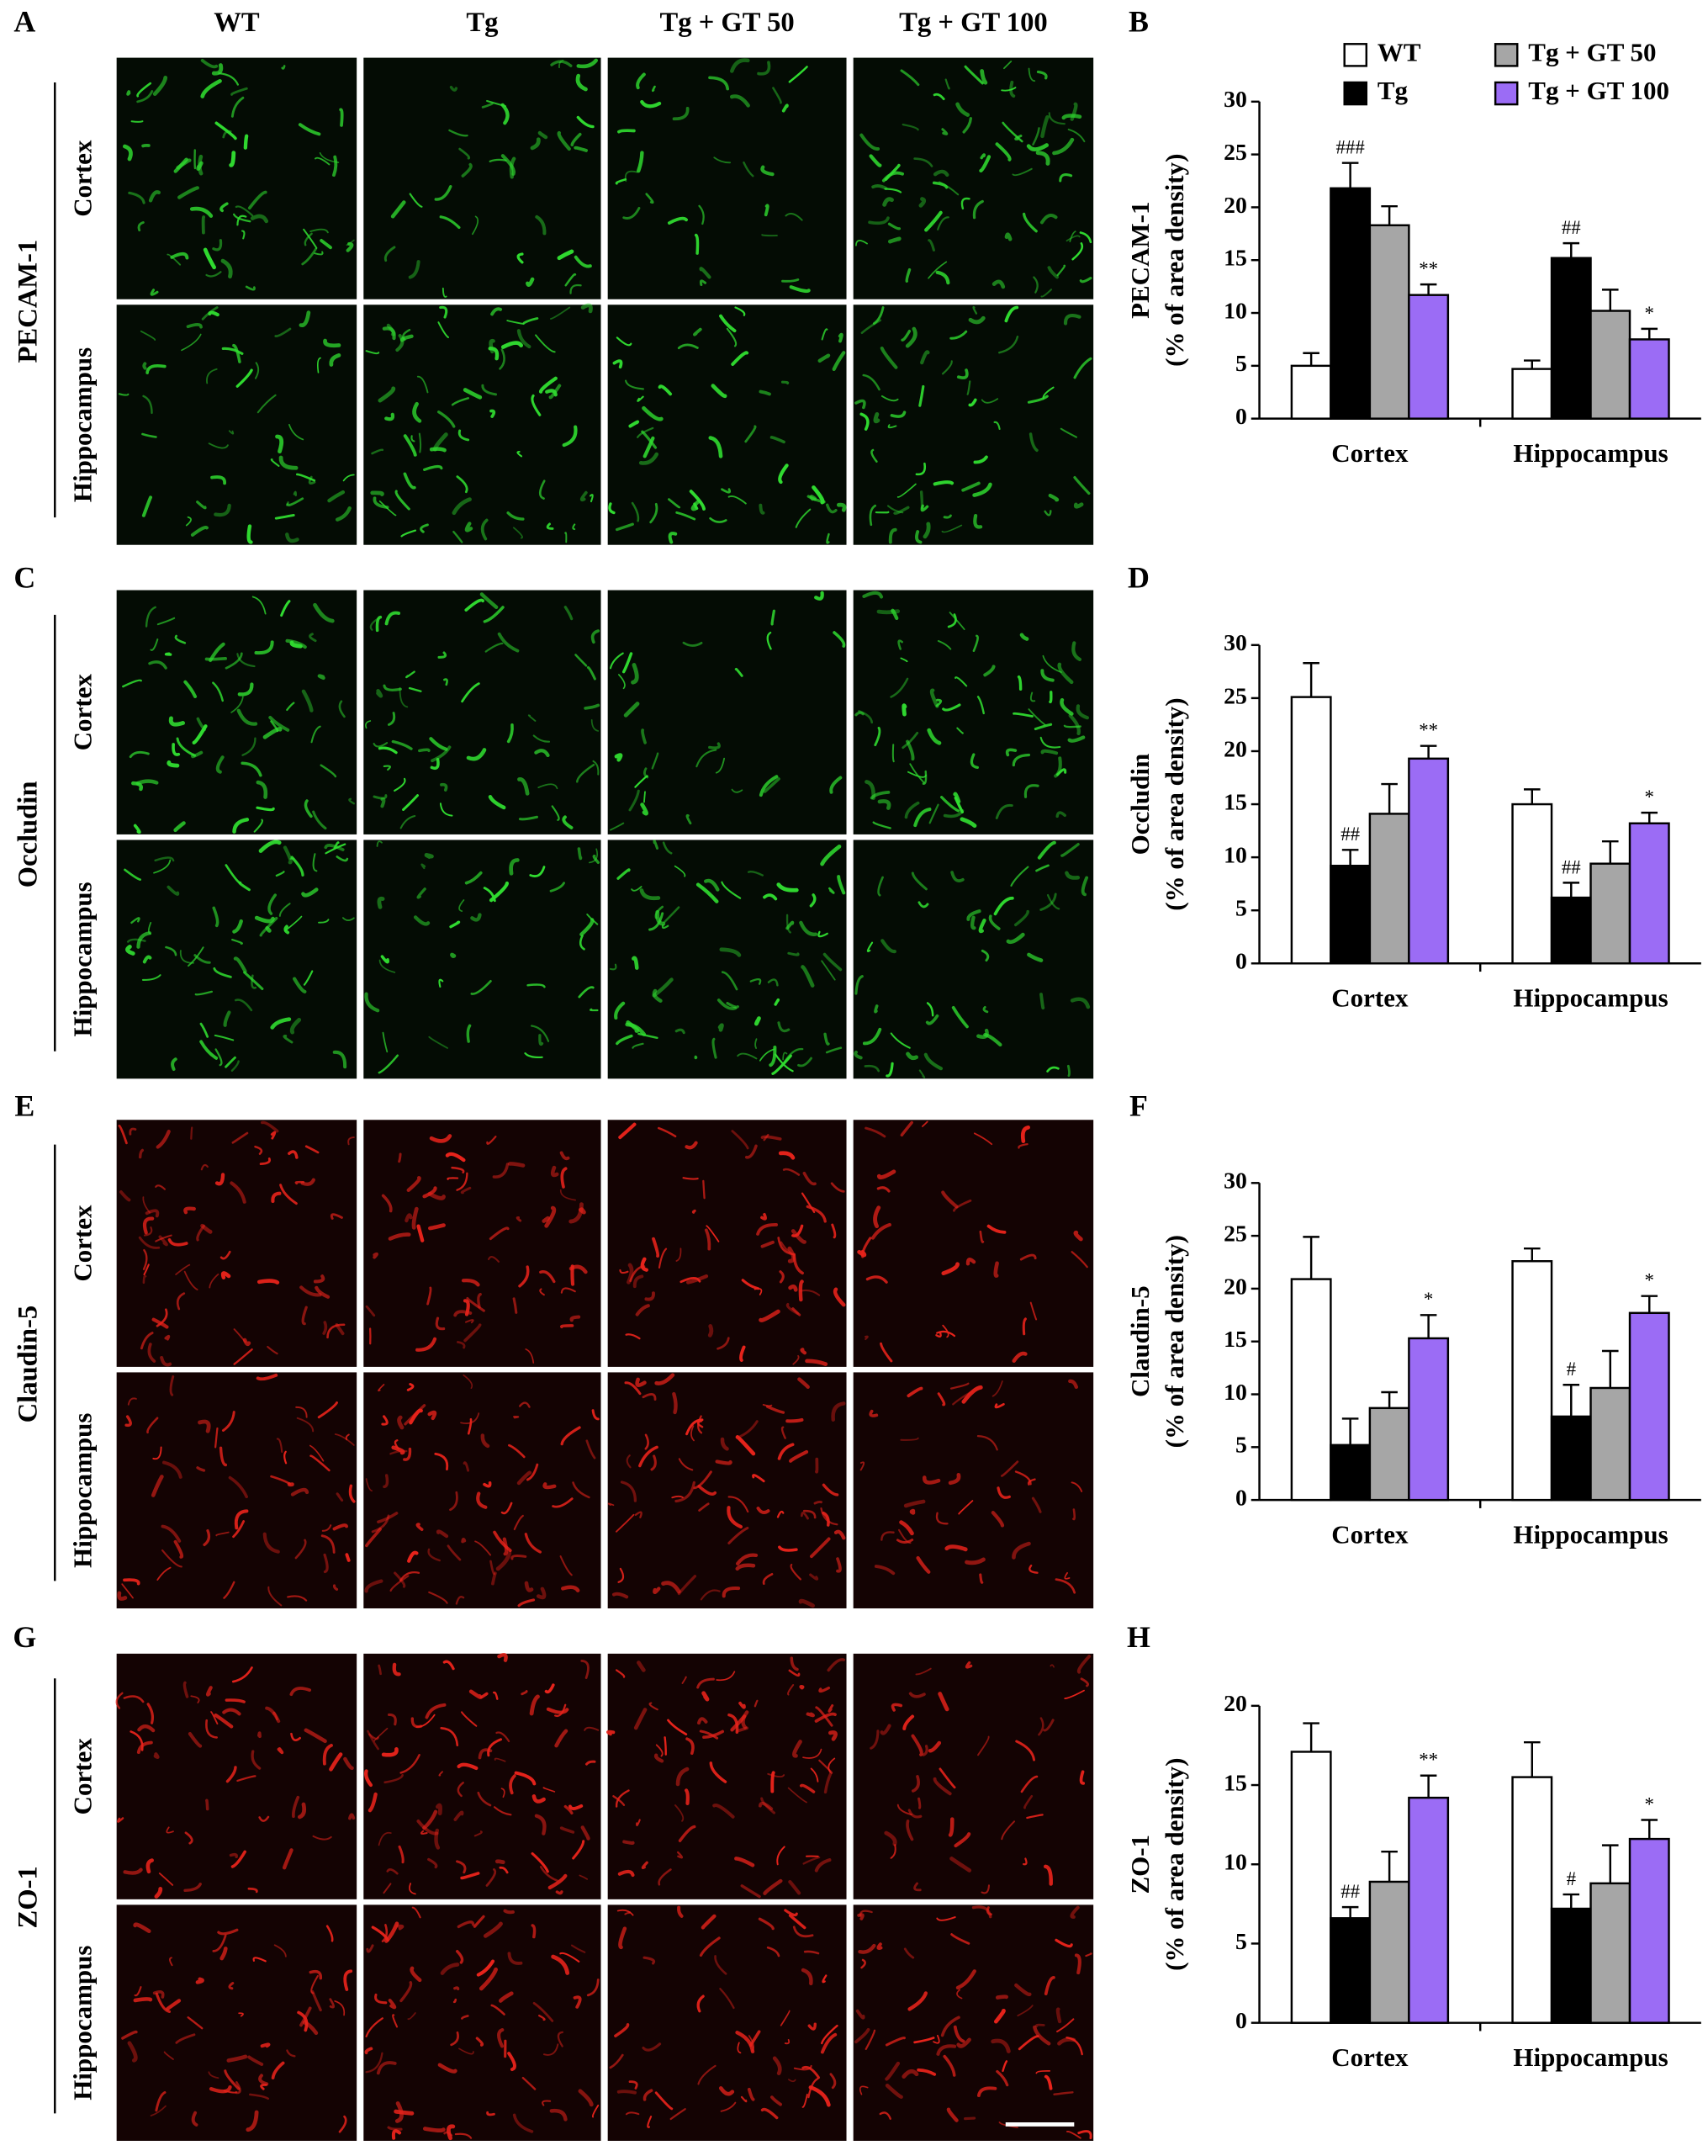 Image resolution: width=1708 pixels, height=2156 pixels. I want to click on region-label: Cortex, so click(82, 178).